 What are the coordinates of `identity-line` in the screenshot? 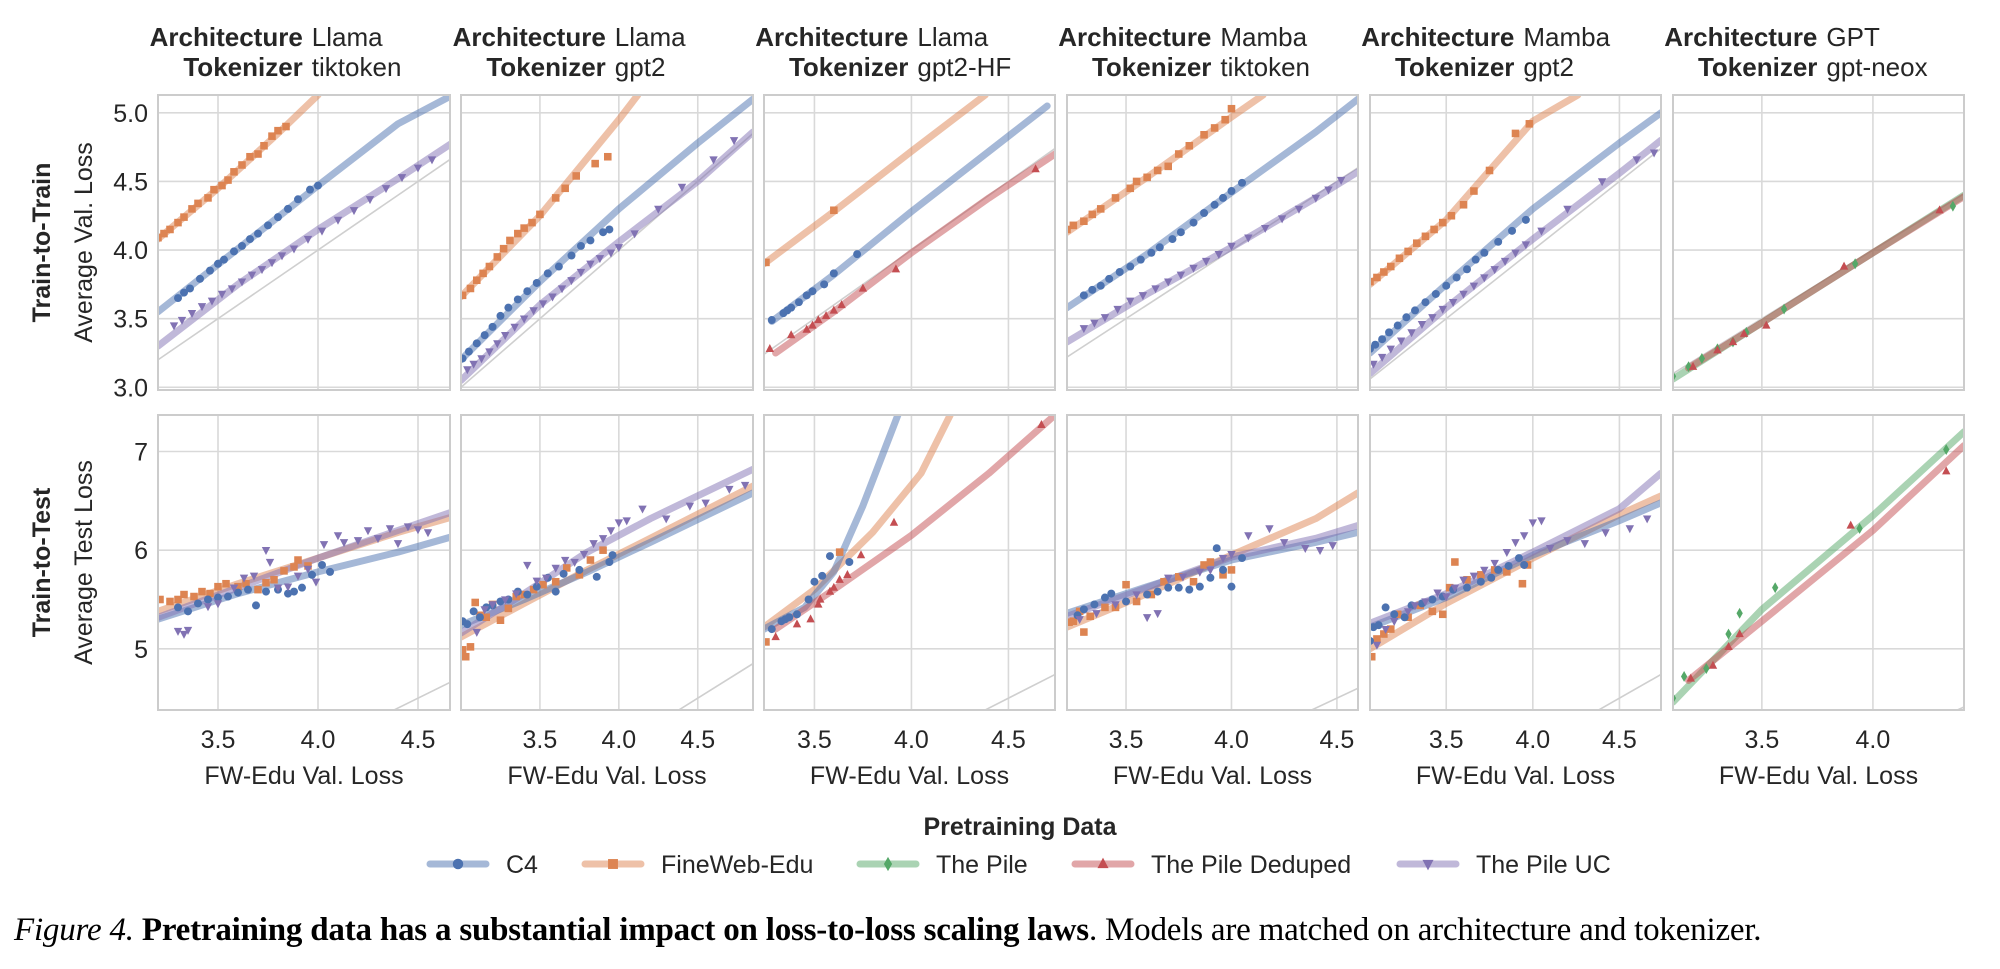 It's located at (607, 260).